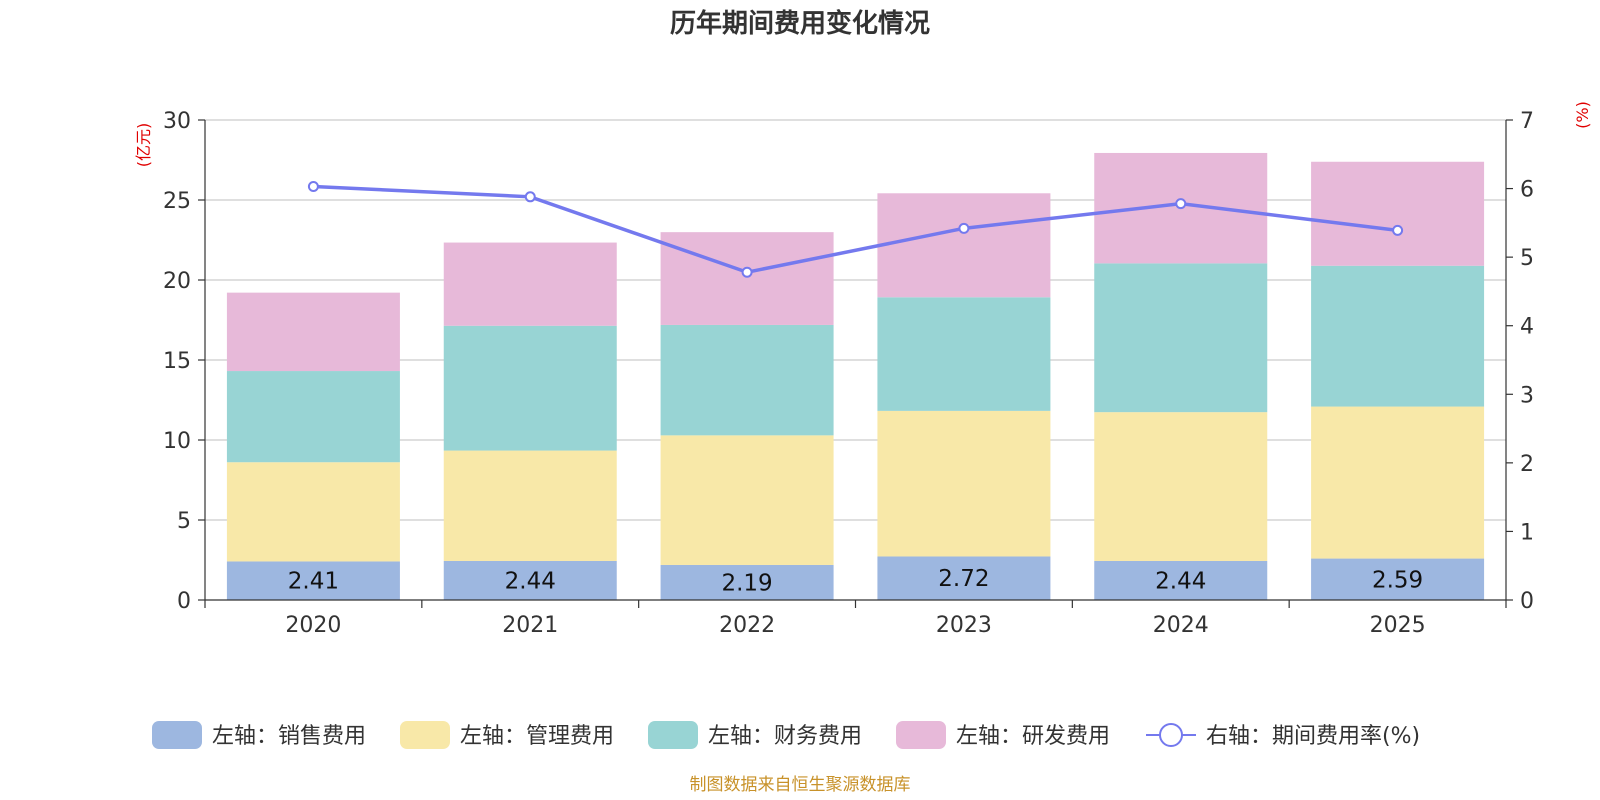 This screenshot has width=1600, height=800. What do you see at coordinates (289, 736) in the screenshot?
I see `legend-label: 左轴：销售费用` at bounding box center [289, 736].